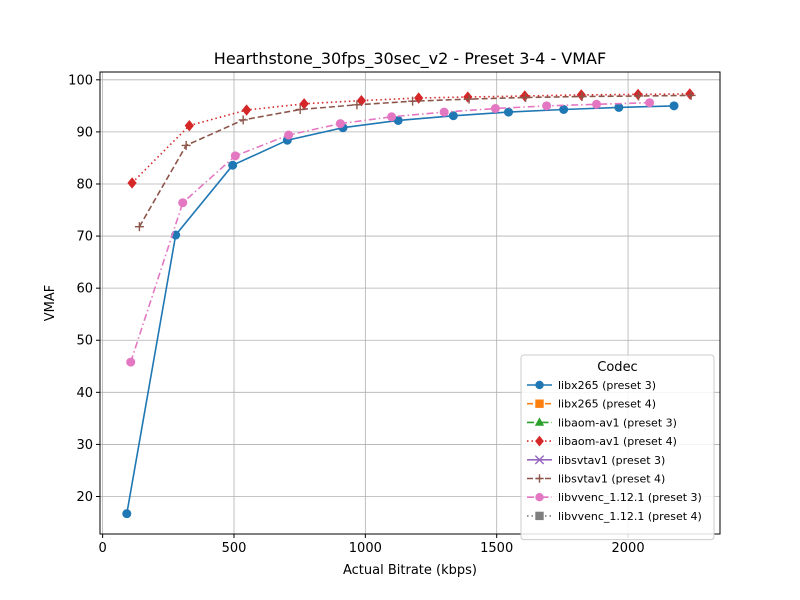 This screenshot has height=600, width=800. I want to click on legend-item: libx265 (preset 4), so click(591, 404).